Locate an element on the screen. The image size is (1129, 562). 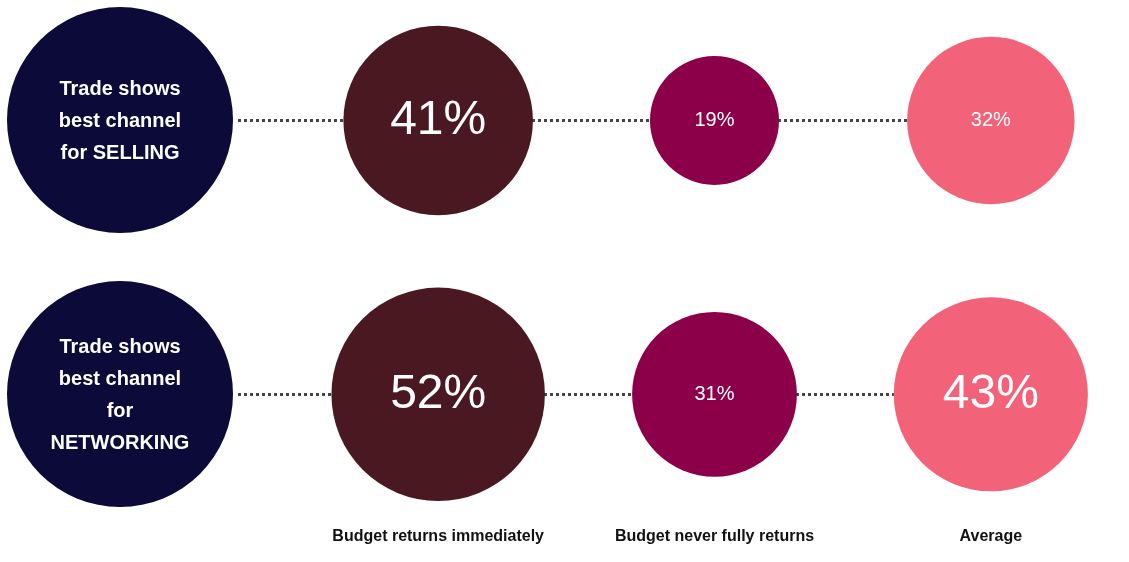
circle-badge: Trade shows best channel for SELLING is located at coordinates (120, 120).